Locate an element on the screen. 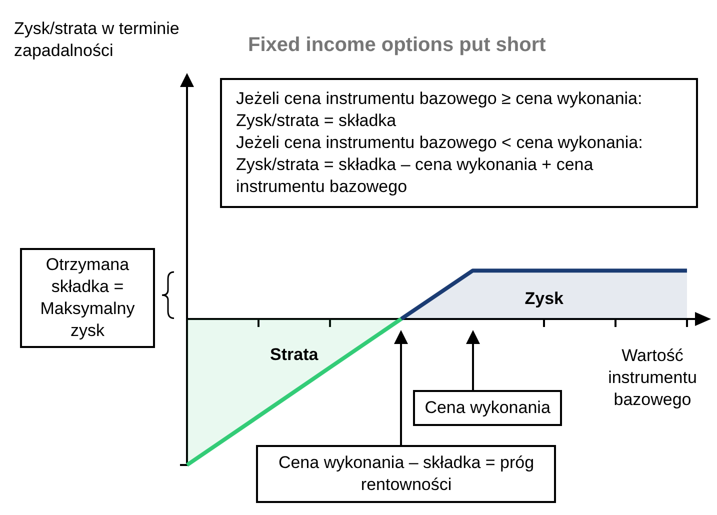 Image resolution: width=717 pixels, height=515 pixels. annotation: Cena wykonania – składka = próg rentowności is located at coordinates (406, 474).